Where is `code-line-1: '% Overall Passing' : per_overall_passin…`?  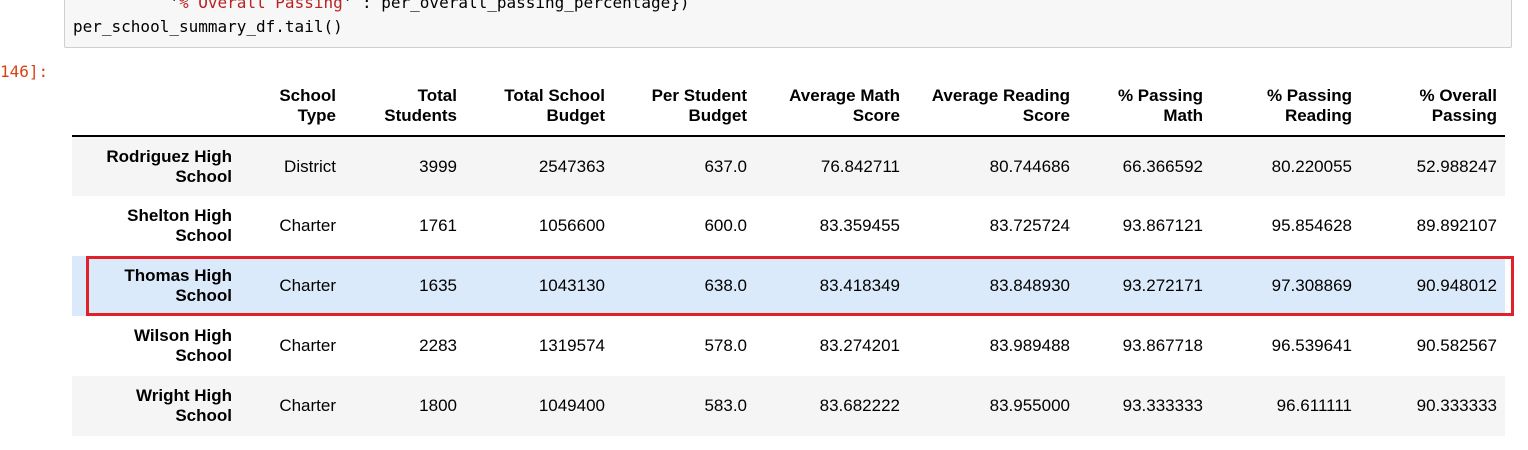
code-line-1: '% Overall Passing' : per_overall_passin… is located at coordinates (381, 6).